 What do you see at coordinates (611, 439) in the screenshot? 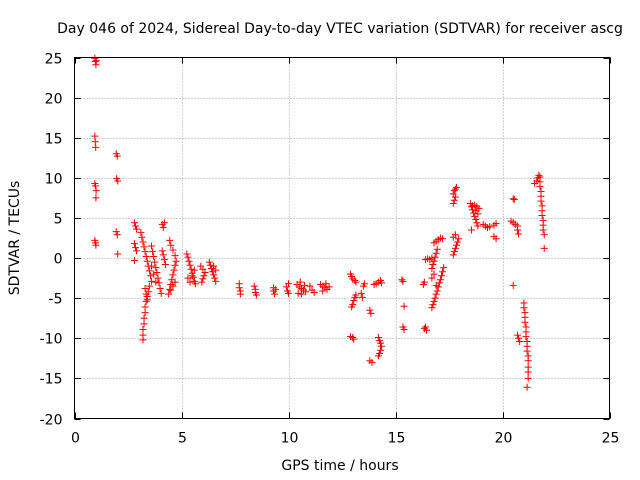
I see `x-tick-label: 25` at bounding box center [611, 439].